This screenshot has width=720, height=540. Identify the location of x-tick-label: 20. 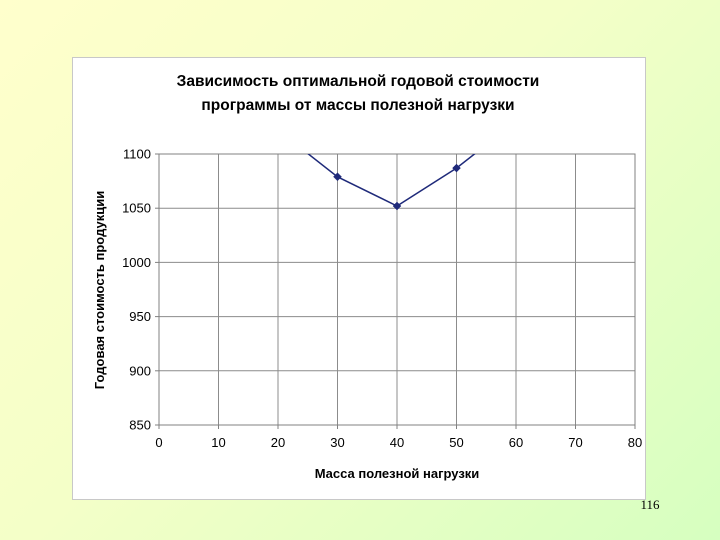
(278, 442).